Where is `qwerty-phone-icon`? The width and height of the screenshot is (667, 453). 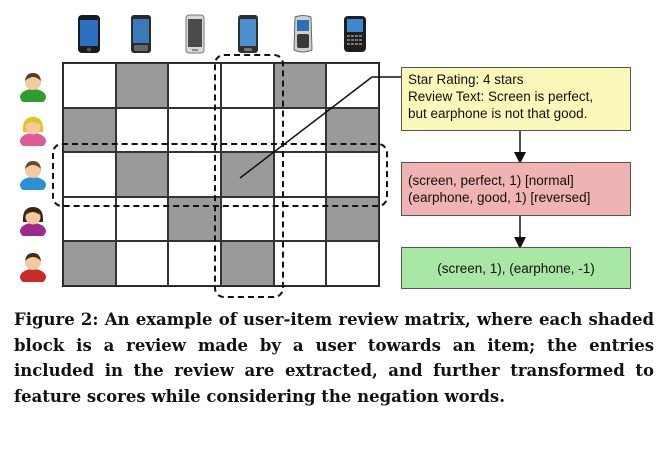 qwerty-phone-icon is located at coordinates (355, 34).